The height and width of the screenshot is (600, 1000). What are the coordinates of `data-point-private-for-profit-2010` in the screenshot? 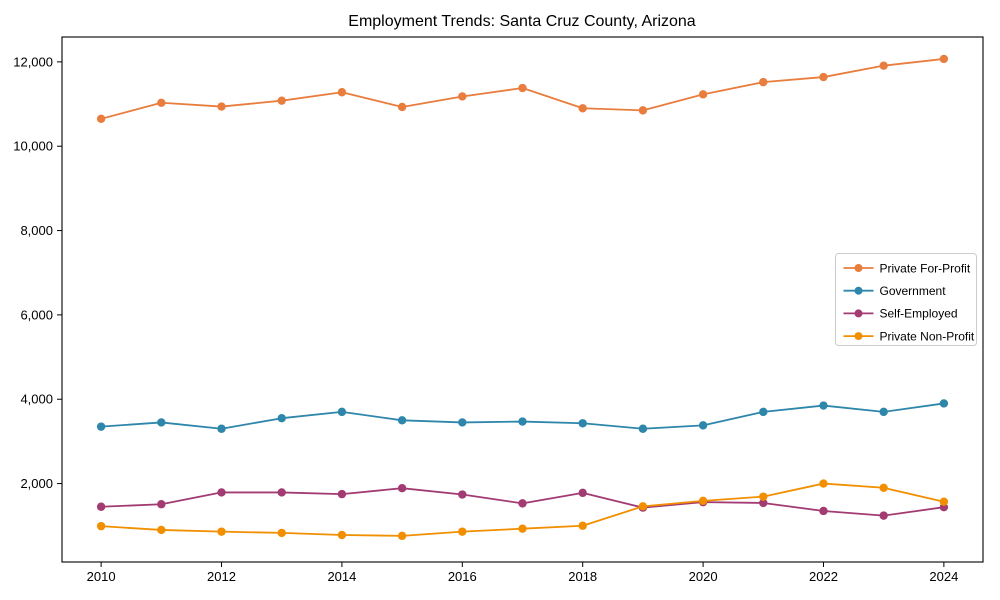 It's located at (101, 119).